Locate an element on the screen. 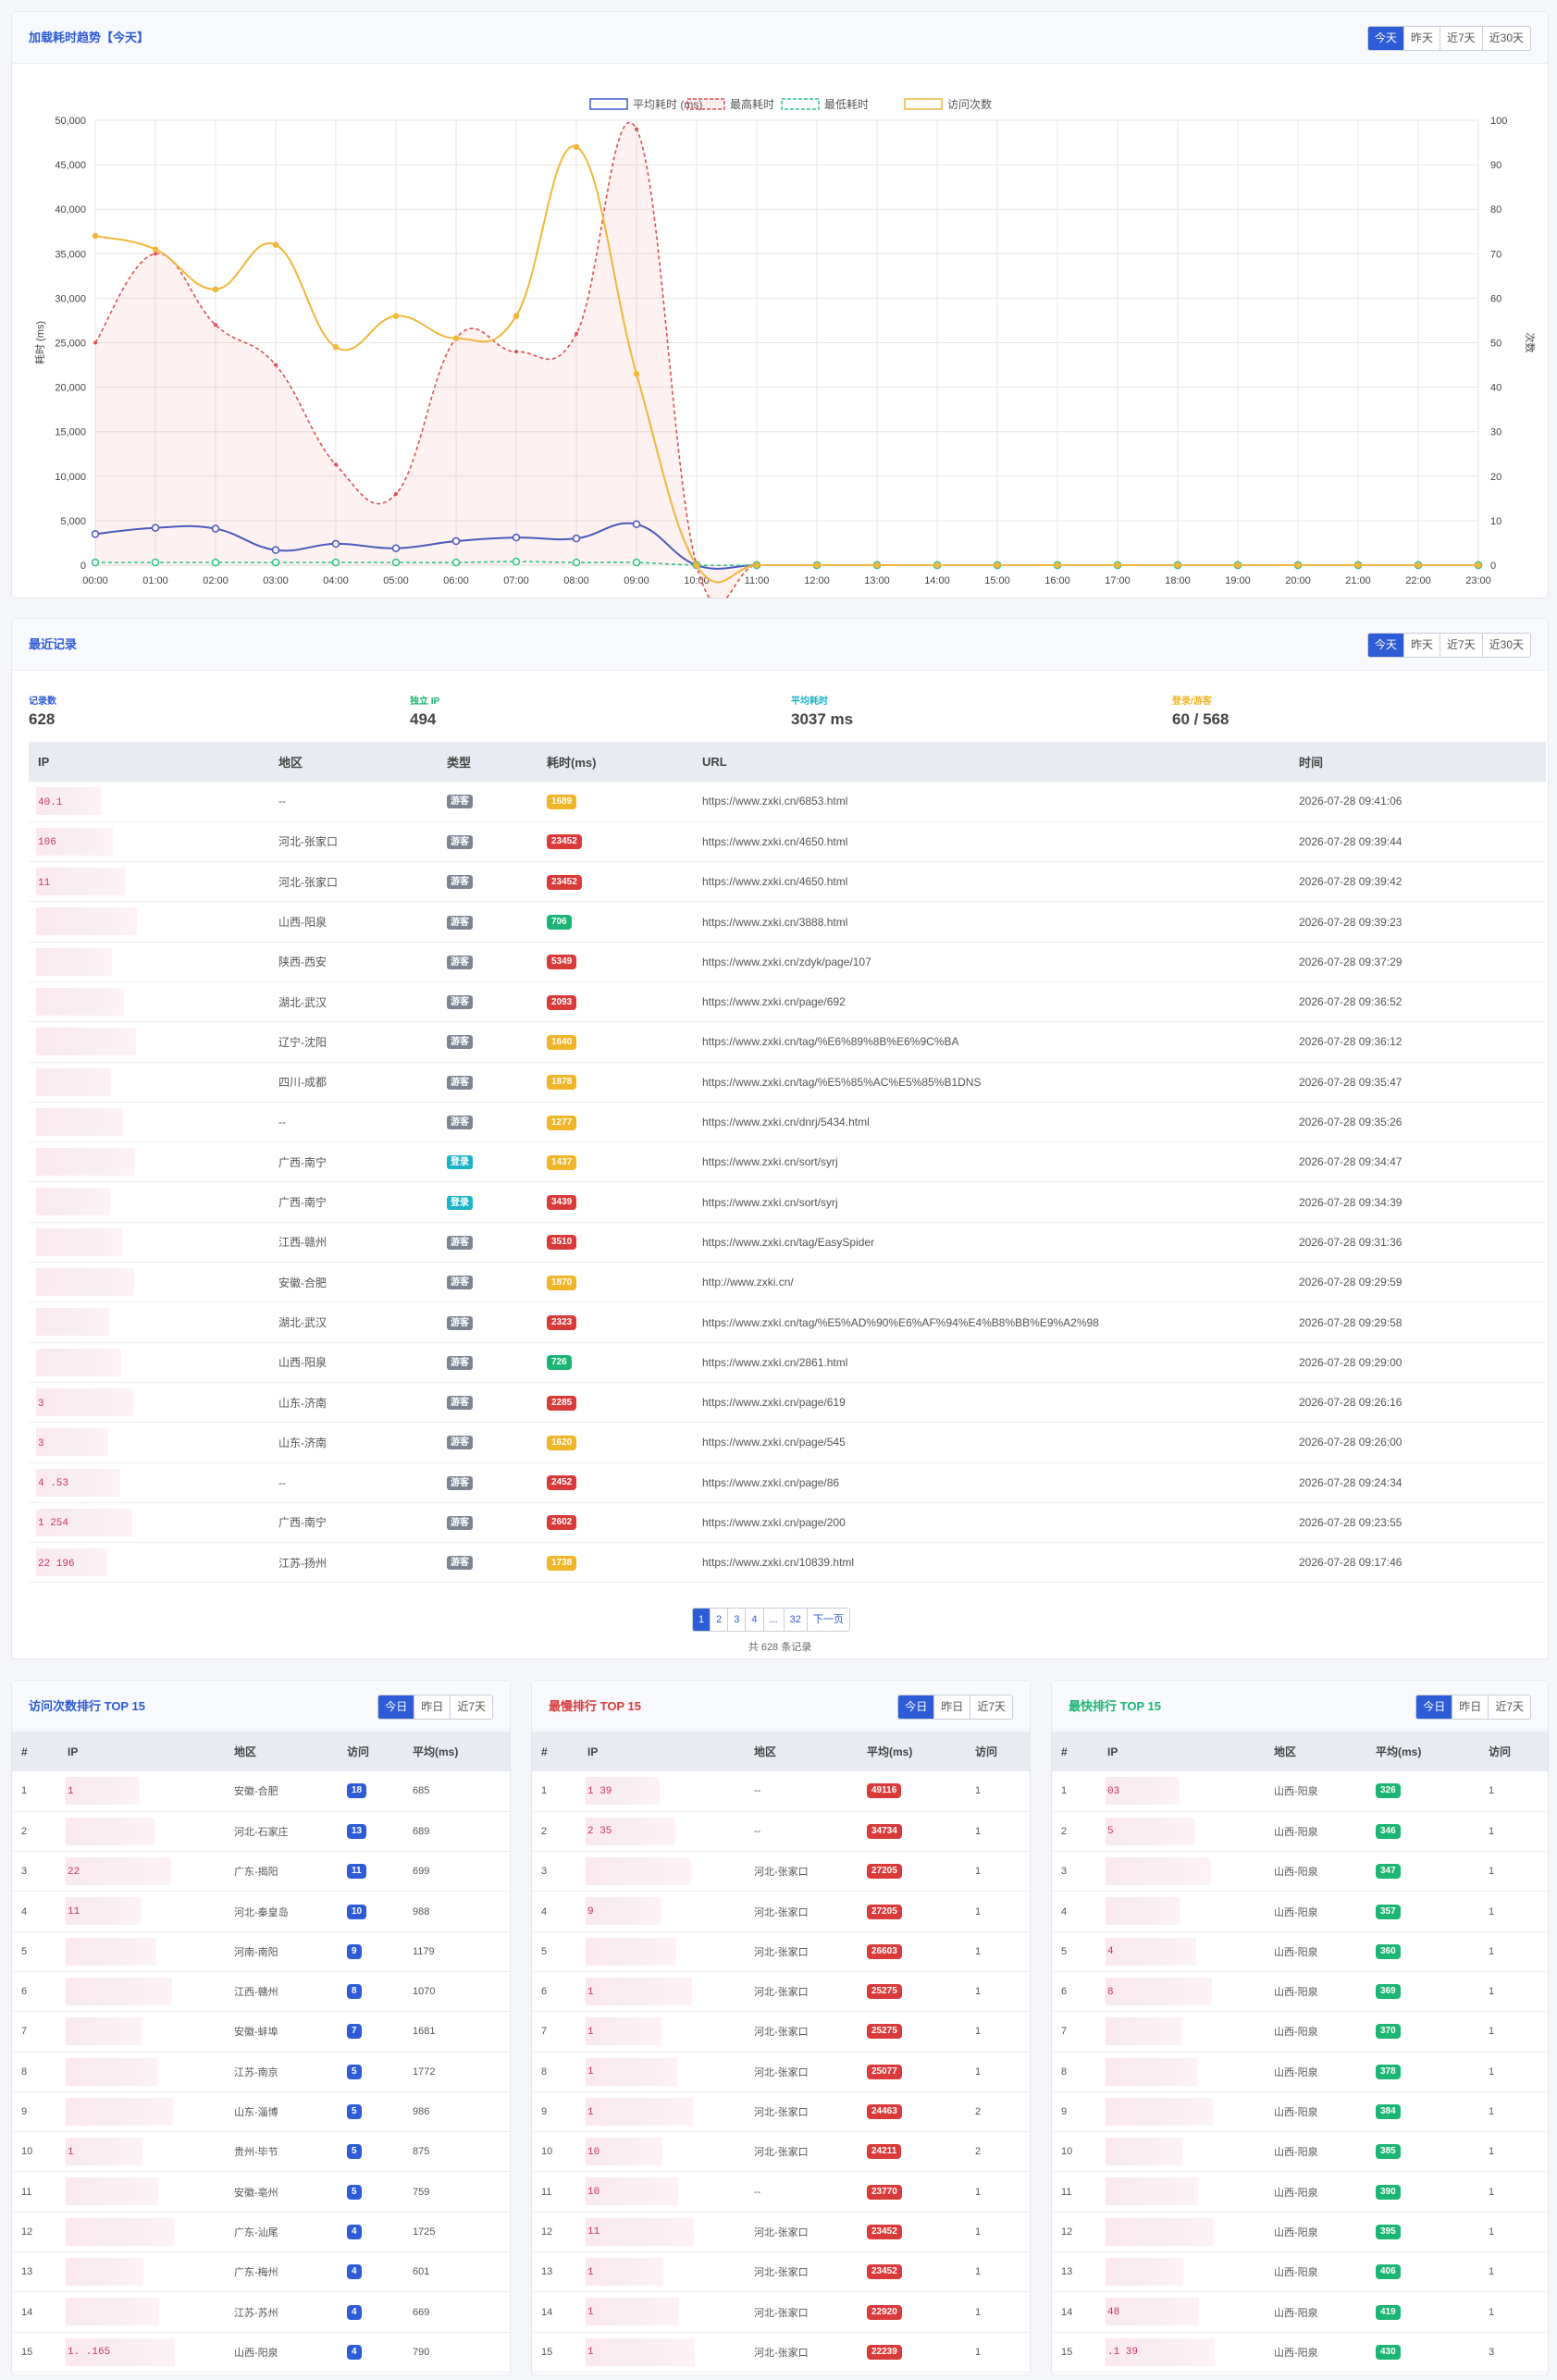  legend-label: 平均耗时 (ms) is located at coordinates (668, 104).